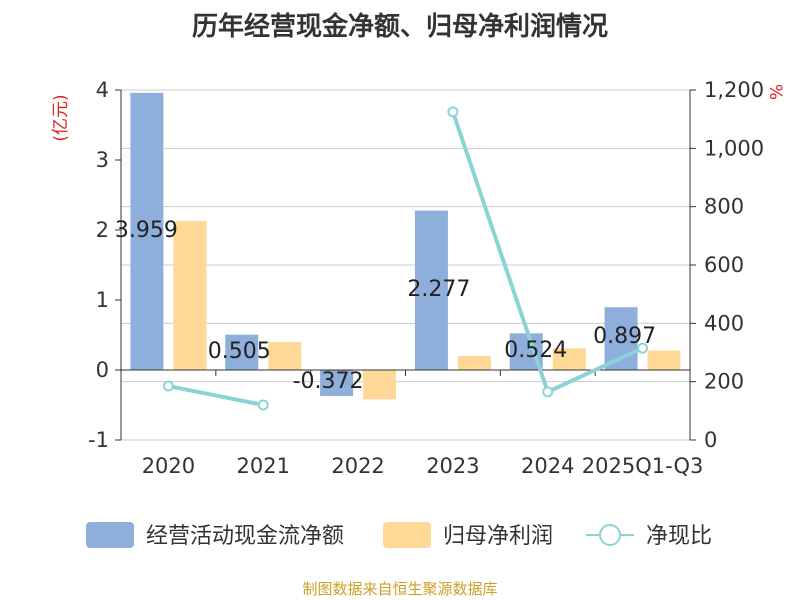  Describe the element at coordinates (452, 466) in the screenshot. I see `x-axis-category-label: 2023` at that location.